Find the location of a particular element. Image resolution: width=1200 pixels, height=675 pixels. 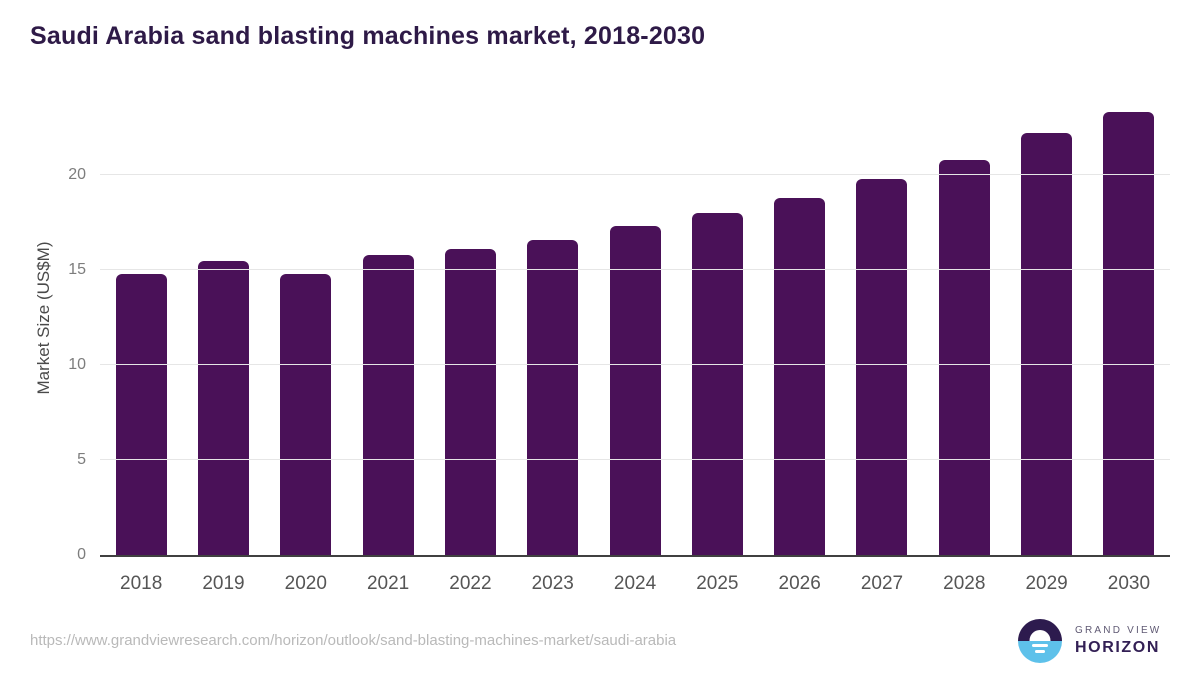

x-axis-label-2018: 2018 is located at coordinates (141, 583).